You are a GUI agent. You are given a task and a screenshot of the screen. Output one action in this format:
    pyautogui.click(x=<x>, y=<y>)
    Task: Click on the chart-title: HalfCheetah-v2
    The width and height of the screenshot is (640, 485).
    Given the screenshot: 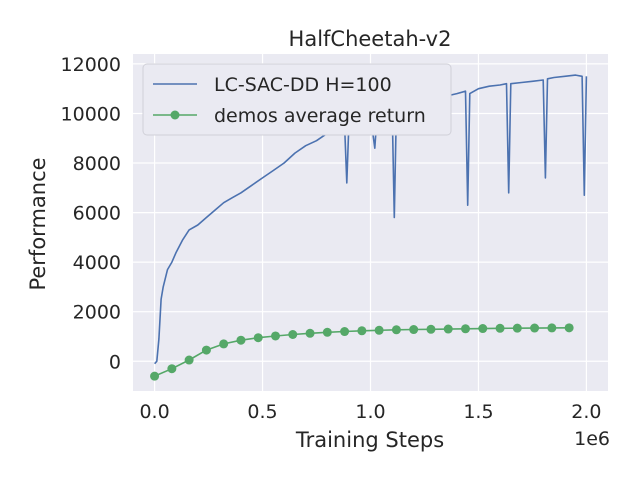 What is the action you would take?
    pyautogui.click(x=370, y=39)
    